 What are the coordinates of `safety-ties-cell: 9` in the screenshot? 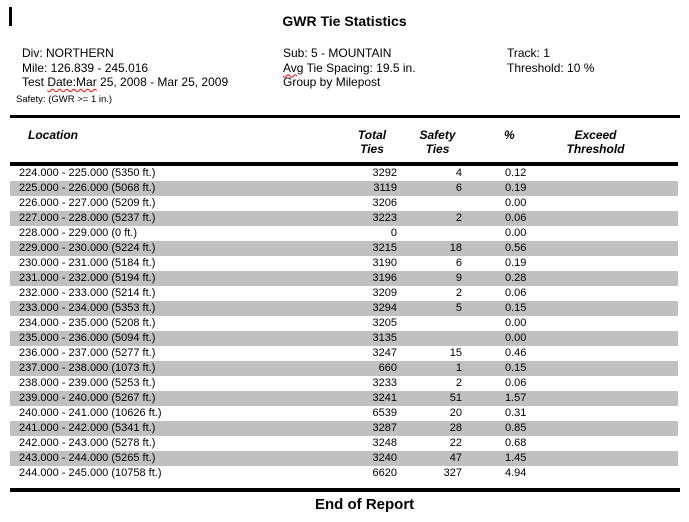 It's located at (458, 278).